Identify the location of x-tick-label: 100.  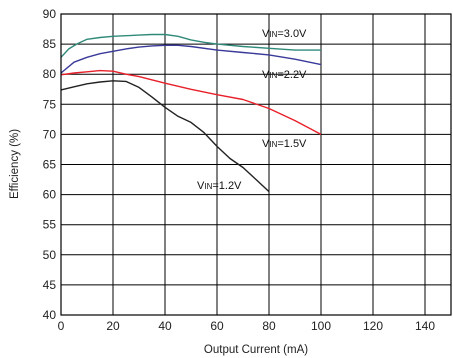
(321, 326).